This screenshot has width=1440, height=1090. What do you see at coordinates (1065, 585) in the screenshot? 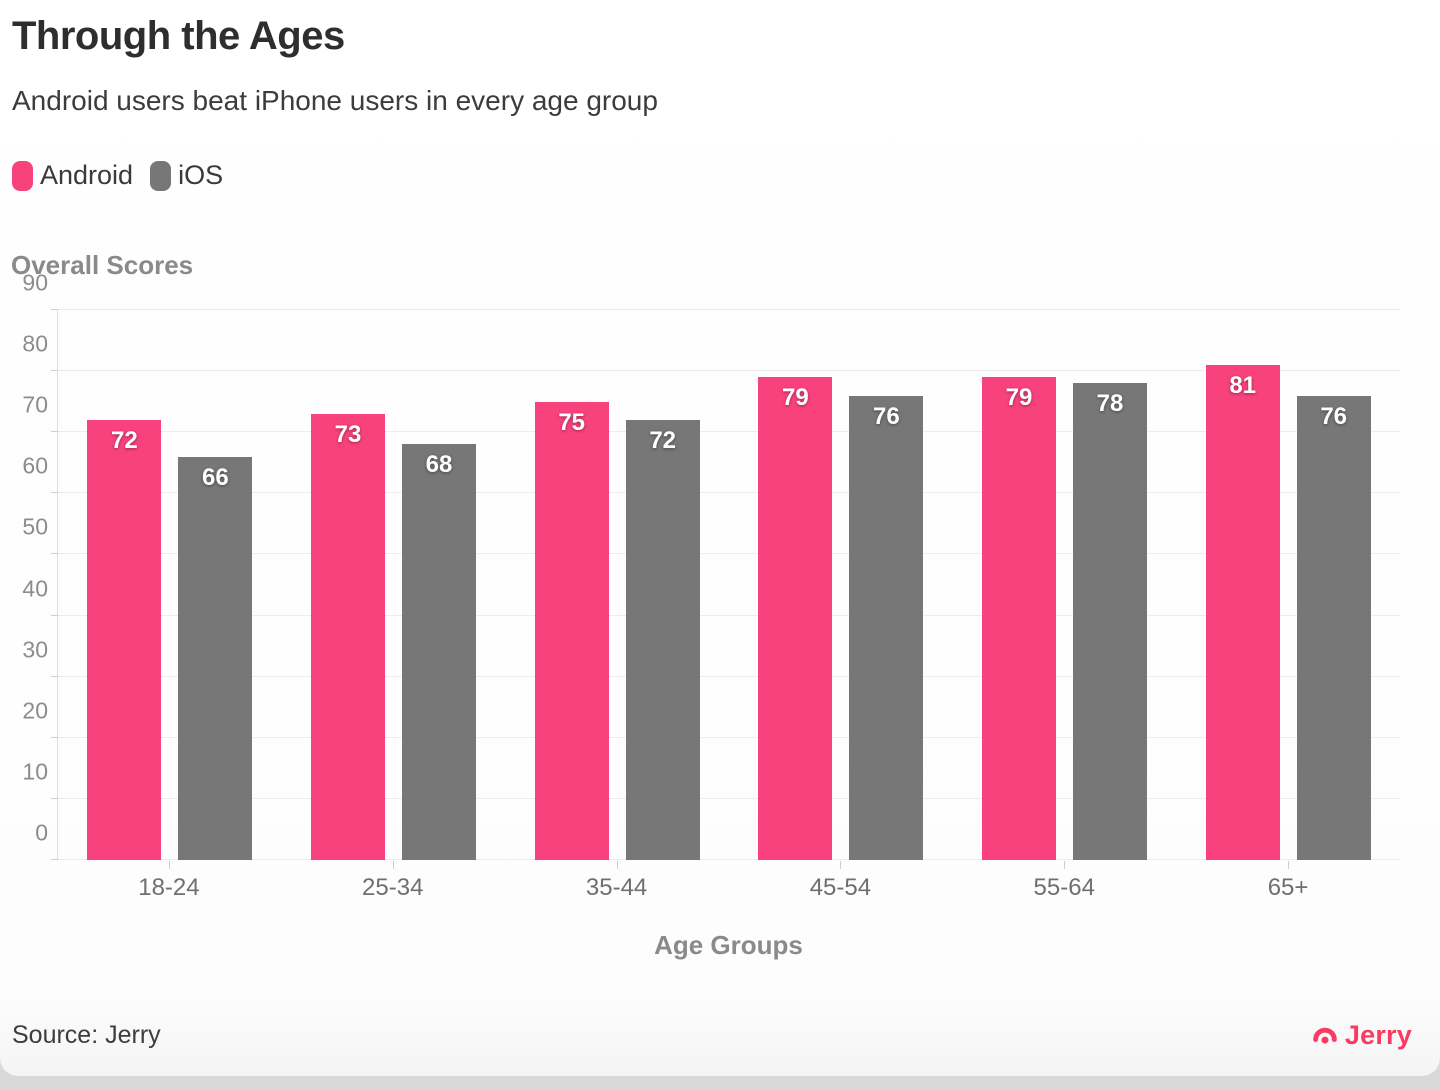
I see `bar-group-55-64: 79 78` at bounding box center [1065, 585].